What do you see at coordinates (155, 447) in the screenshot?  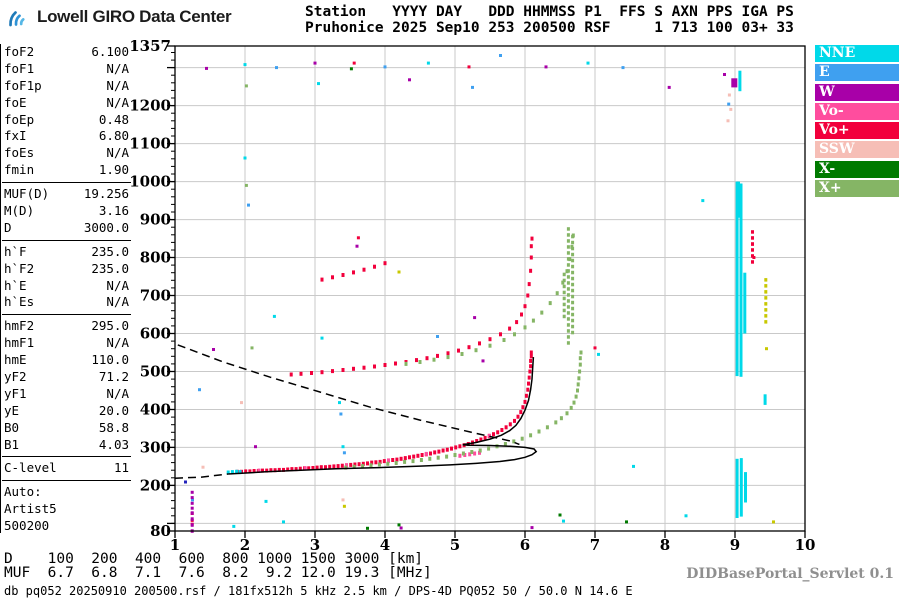 I see `svg-text: 300` at bounding box center [155, 447].